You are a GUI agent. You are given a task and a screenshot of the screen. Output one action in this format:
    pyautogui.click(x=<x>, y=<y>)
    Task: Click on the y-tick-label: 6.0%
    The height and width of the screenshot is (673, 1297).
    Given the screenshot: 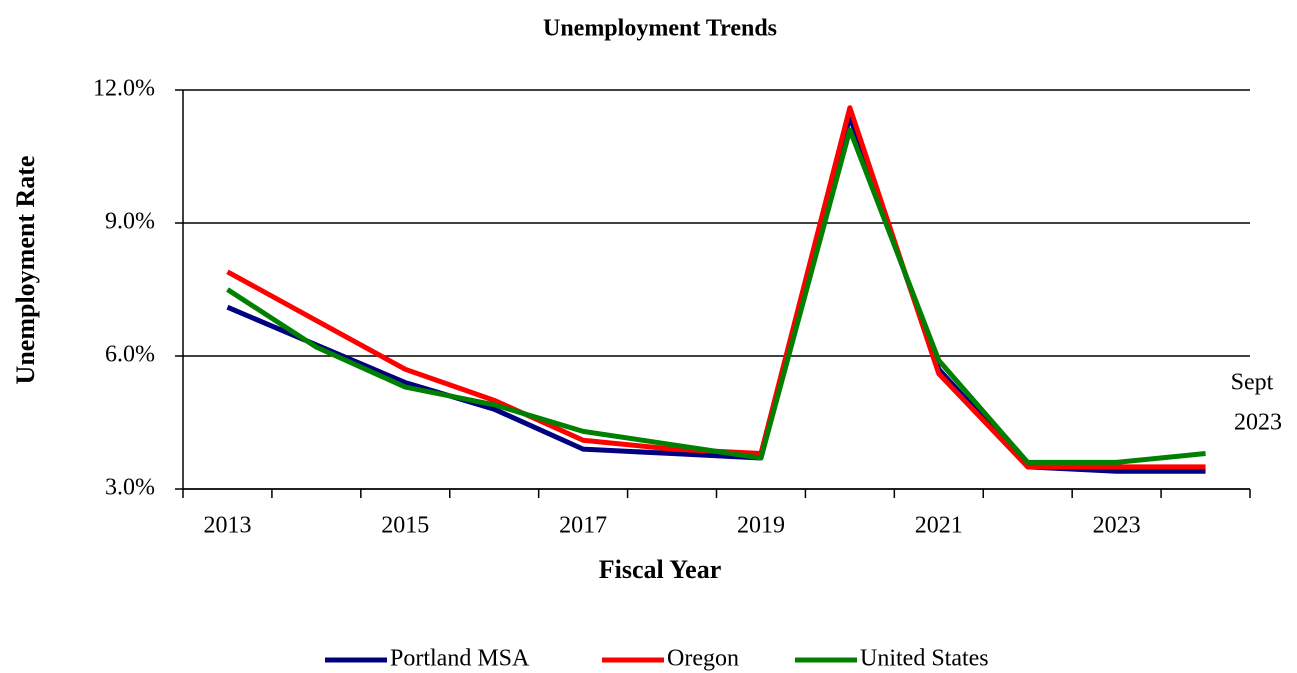 What is the action you would take?
    pyautogui.click(x=130, y=355)
    